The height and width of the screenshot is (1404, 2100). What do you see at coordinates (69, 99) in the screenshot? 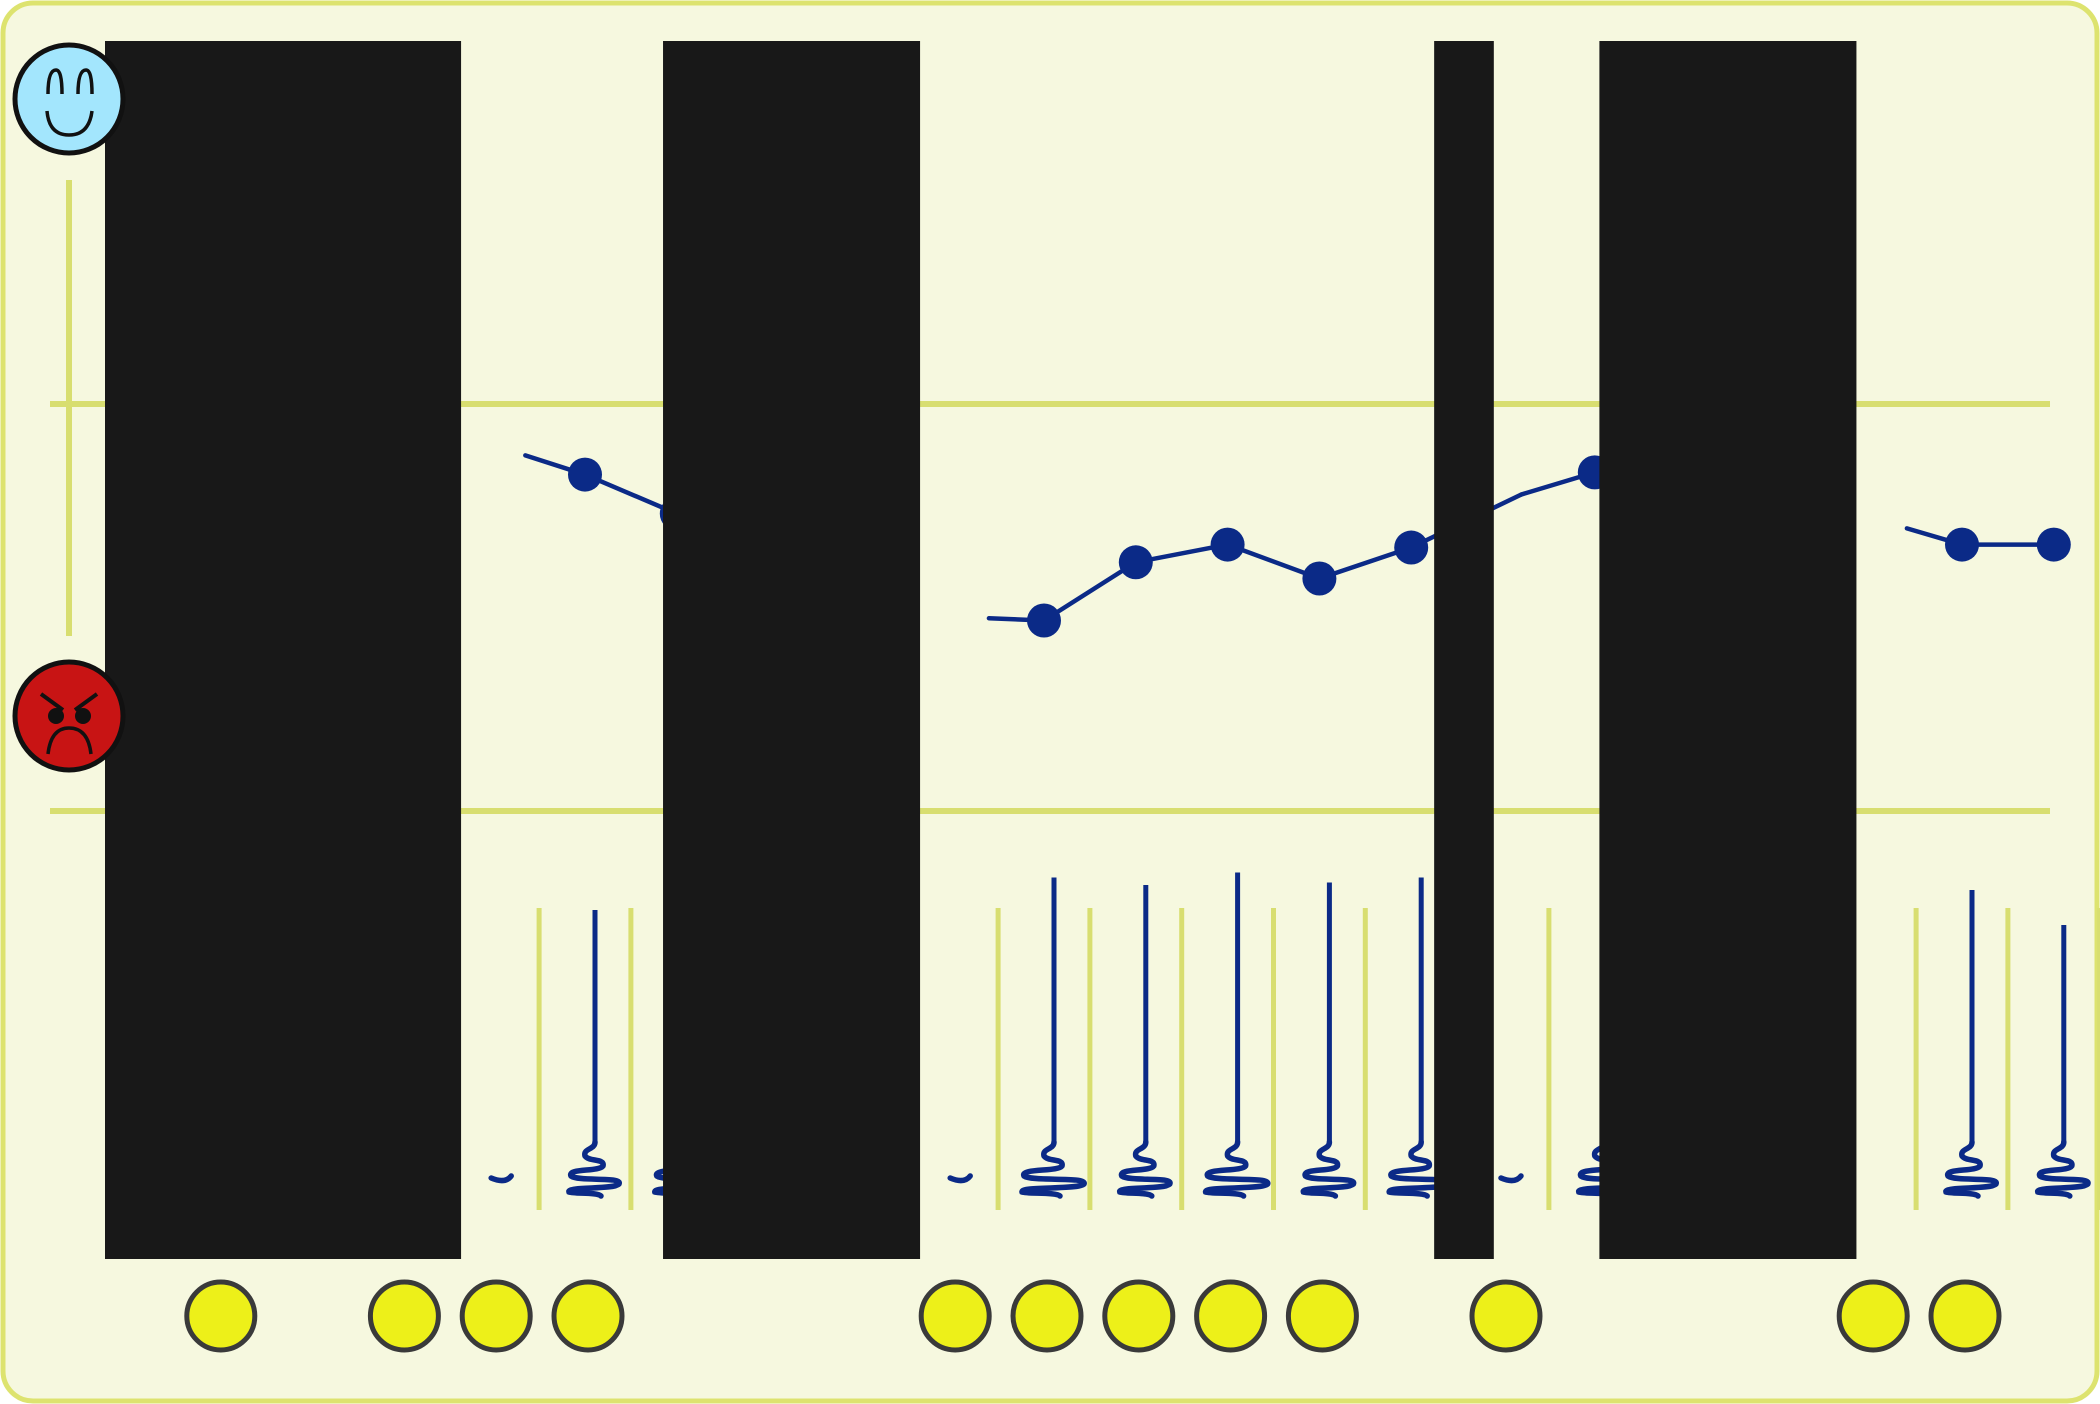
I see `happy-face-icon` at bounding box center [69, 99].